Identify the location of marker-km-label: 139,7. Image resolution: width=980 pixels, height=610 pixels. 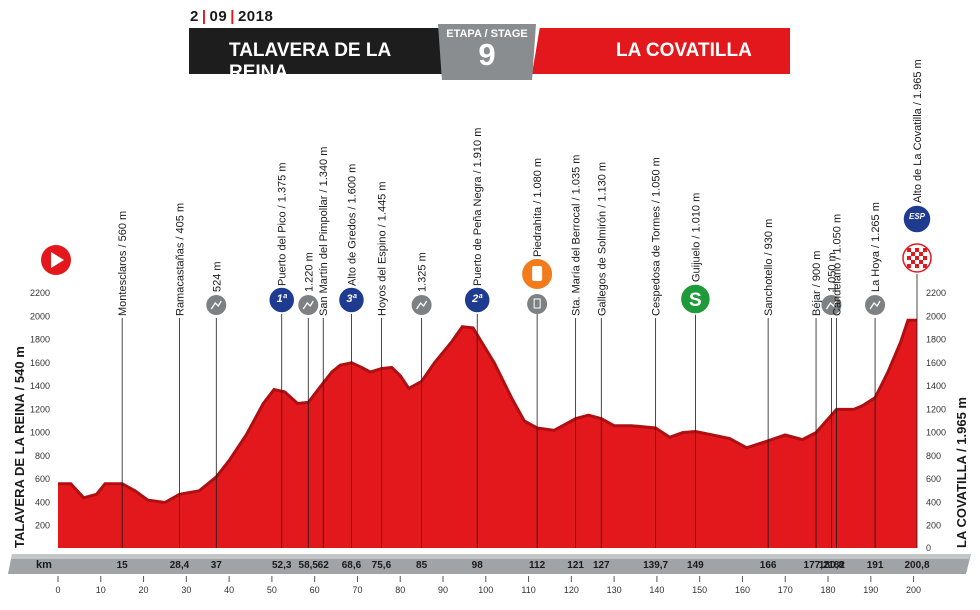
(655, 565).